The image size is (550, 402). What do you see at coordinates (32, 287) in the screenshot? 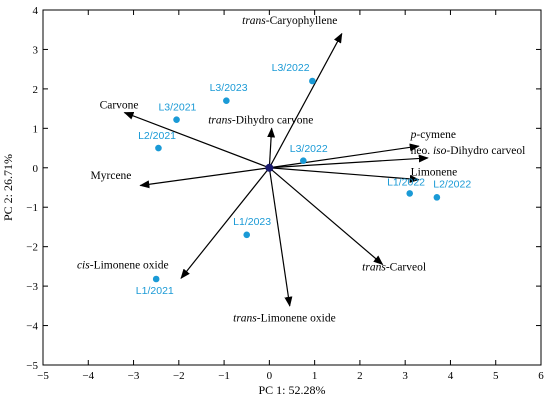
I see `y-tick-label: −3` at bounding box center [32, 287].